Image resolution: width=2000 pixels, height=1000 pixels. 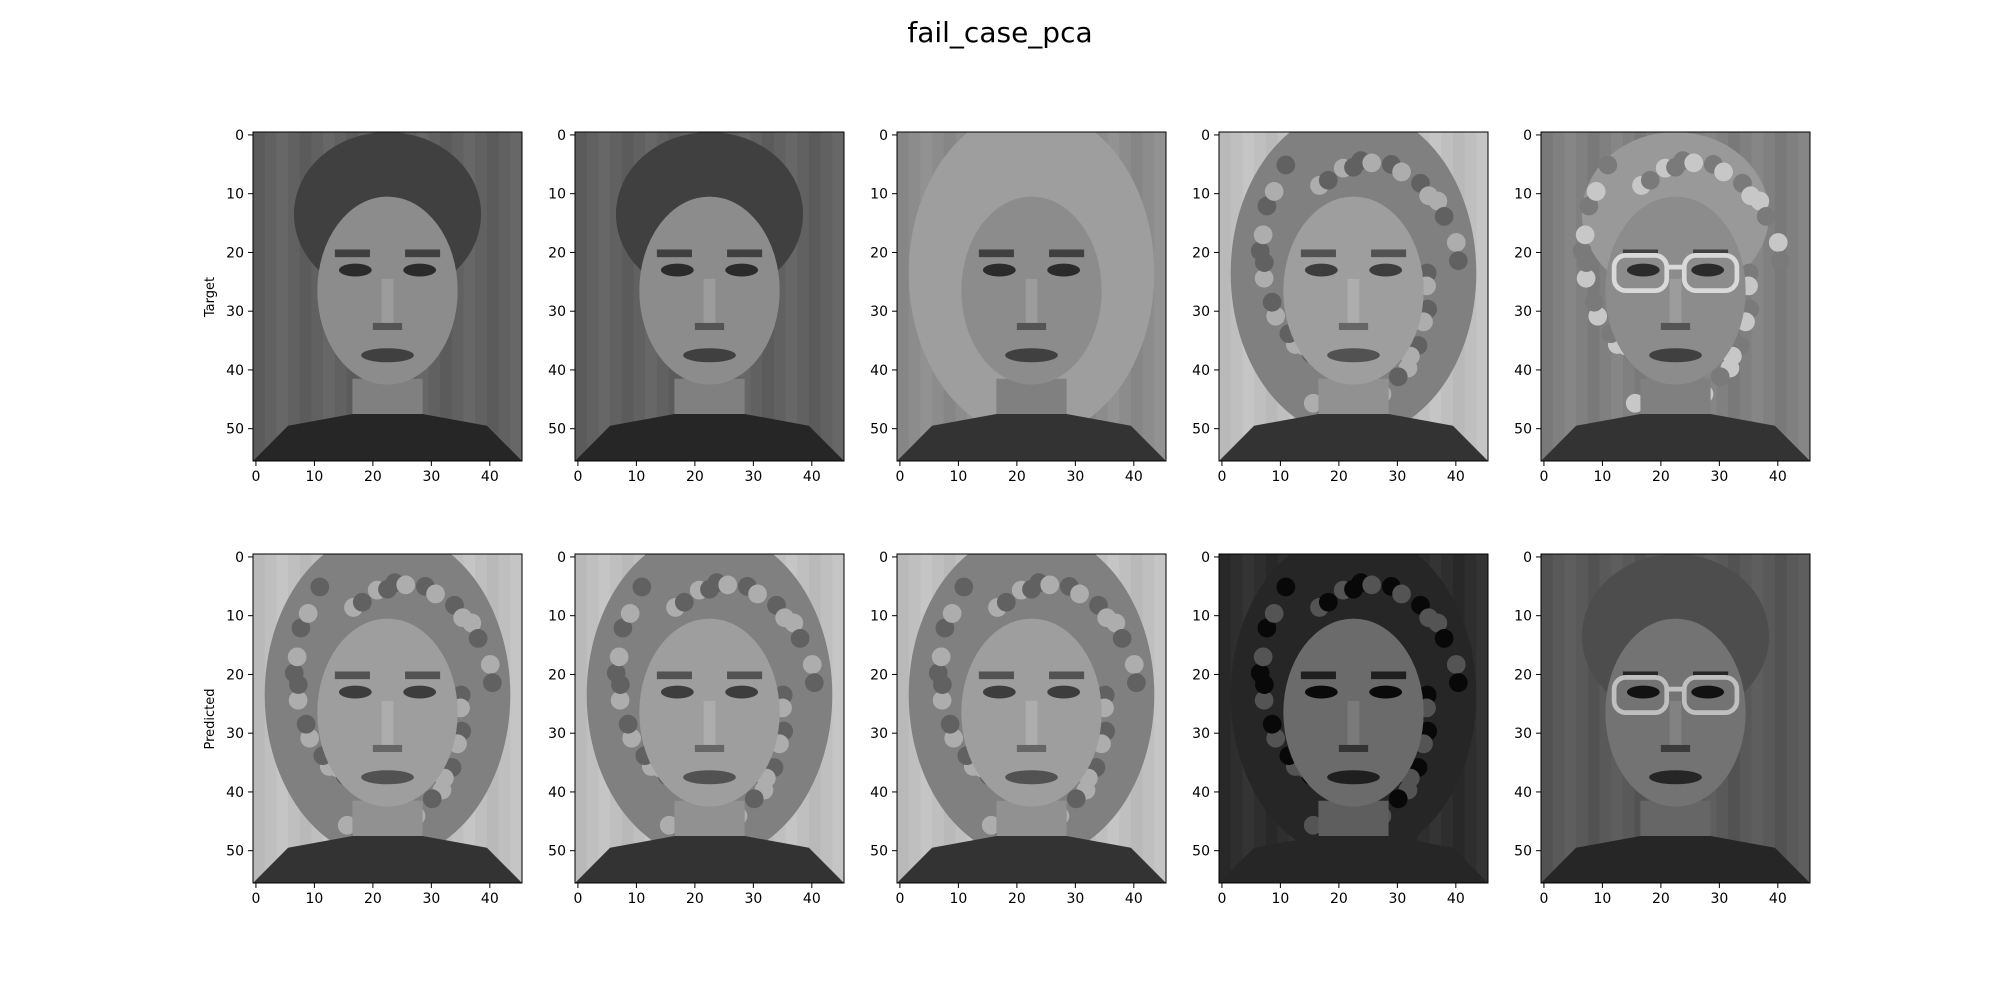 I want to click on image-panel-r0-c2: 0 10 20 30 40 0 10 20 30 40 50, so click(x=1018, y=306).